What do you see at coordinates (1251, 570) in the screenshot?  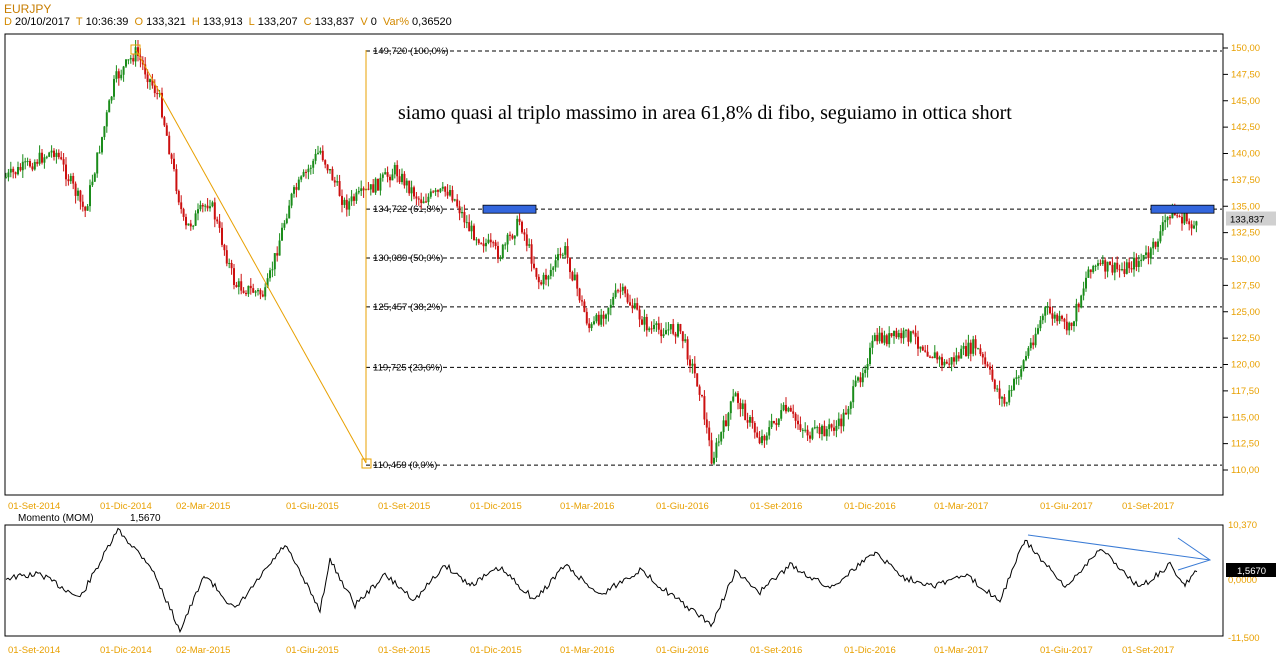 I see `momentum-badge-box` at bounding box center [1251, 570].